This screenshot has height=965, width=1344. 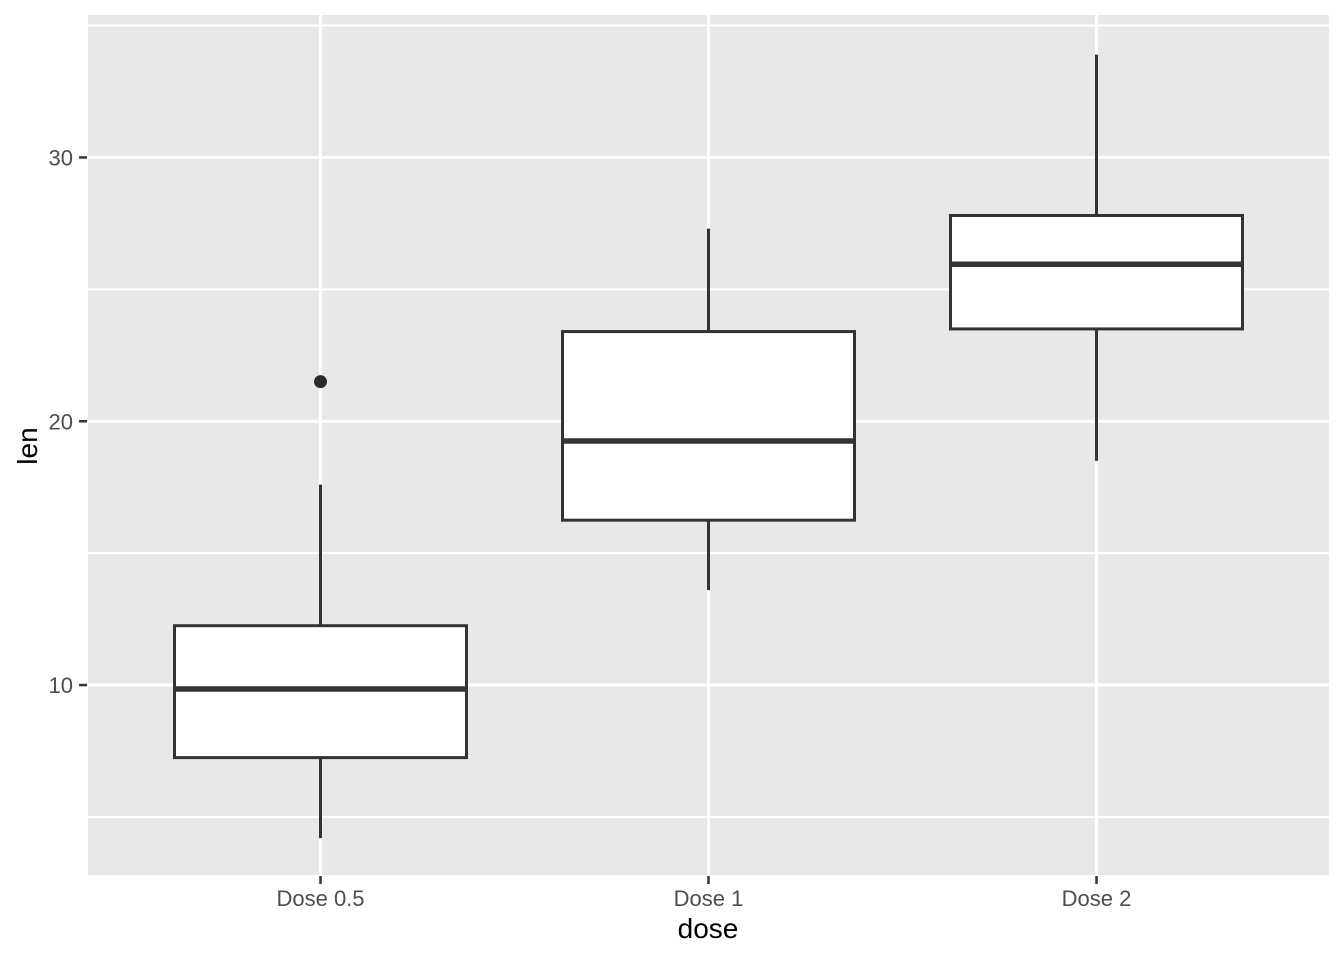 I want to click on x-axis-title: dose, so click(x=708, y=928).